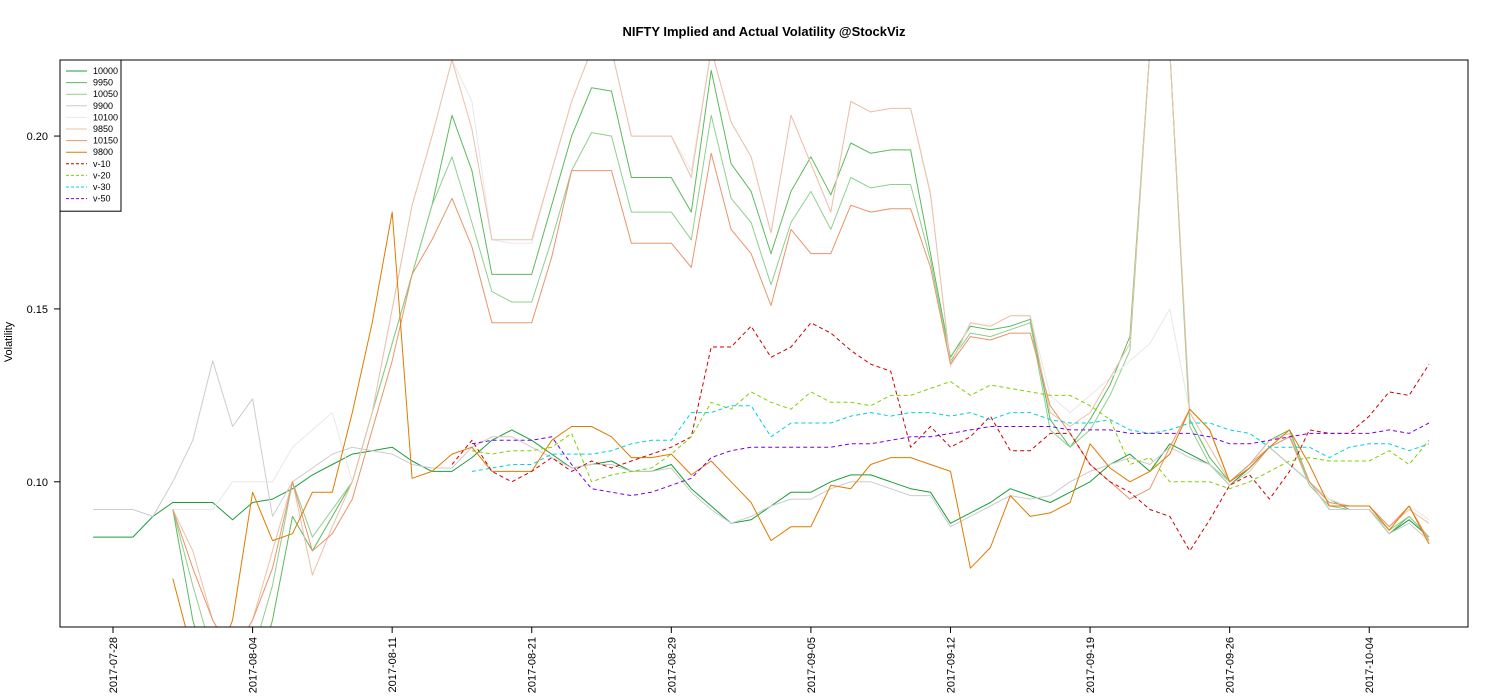  Describe the element at coordinates (105, 141) in the screenshot. I see `legend-label: 10150` at that location.